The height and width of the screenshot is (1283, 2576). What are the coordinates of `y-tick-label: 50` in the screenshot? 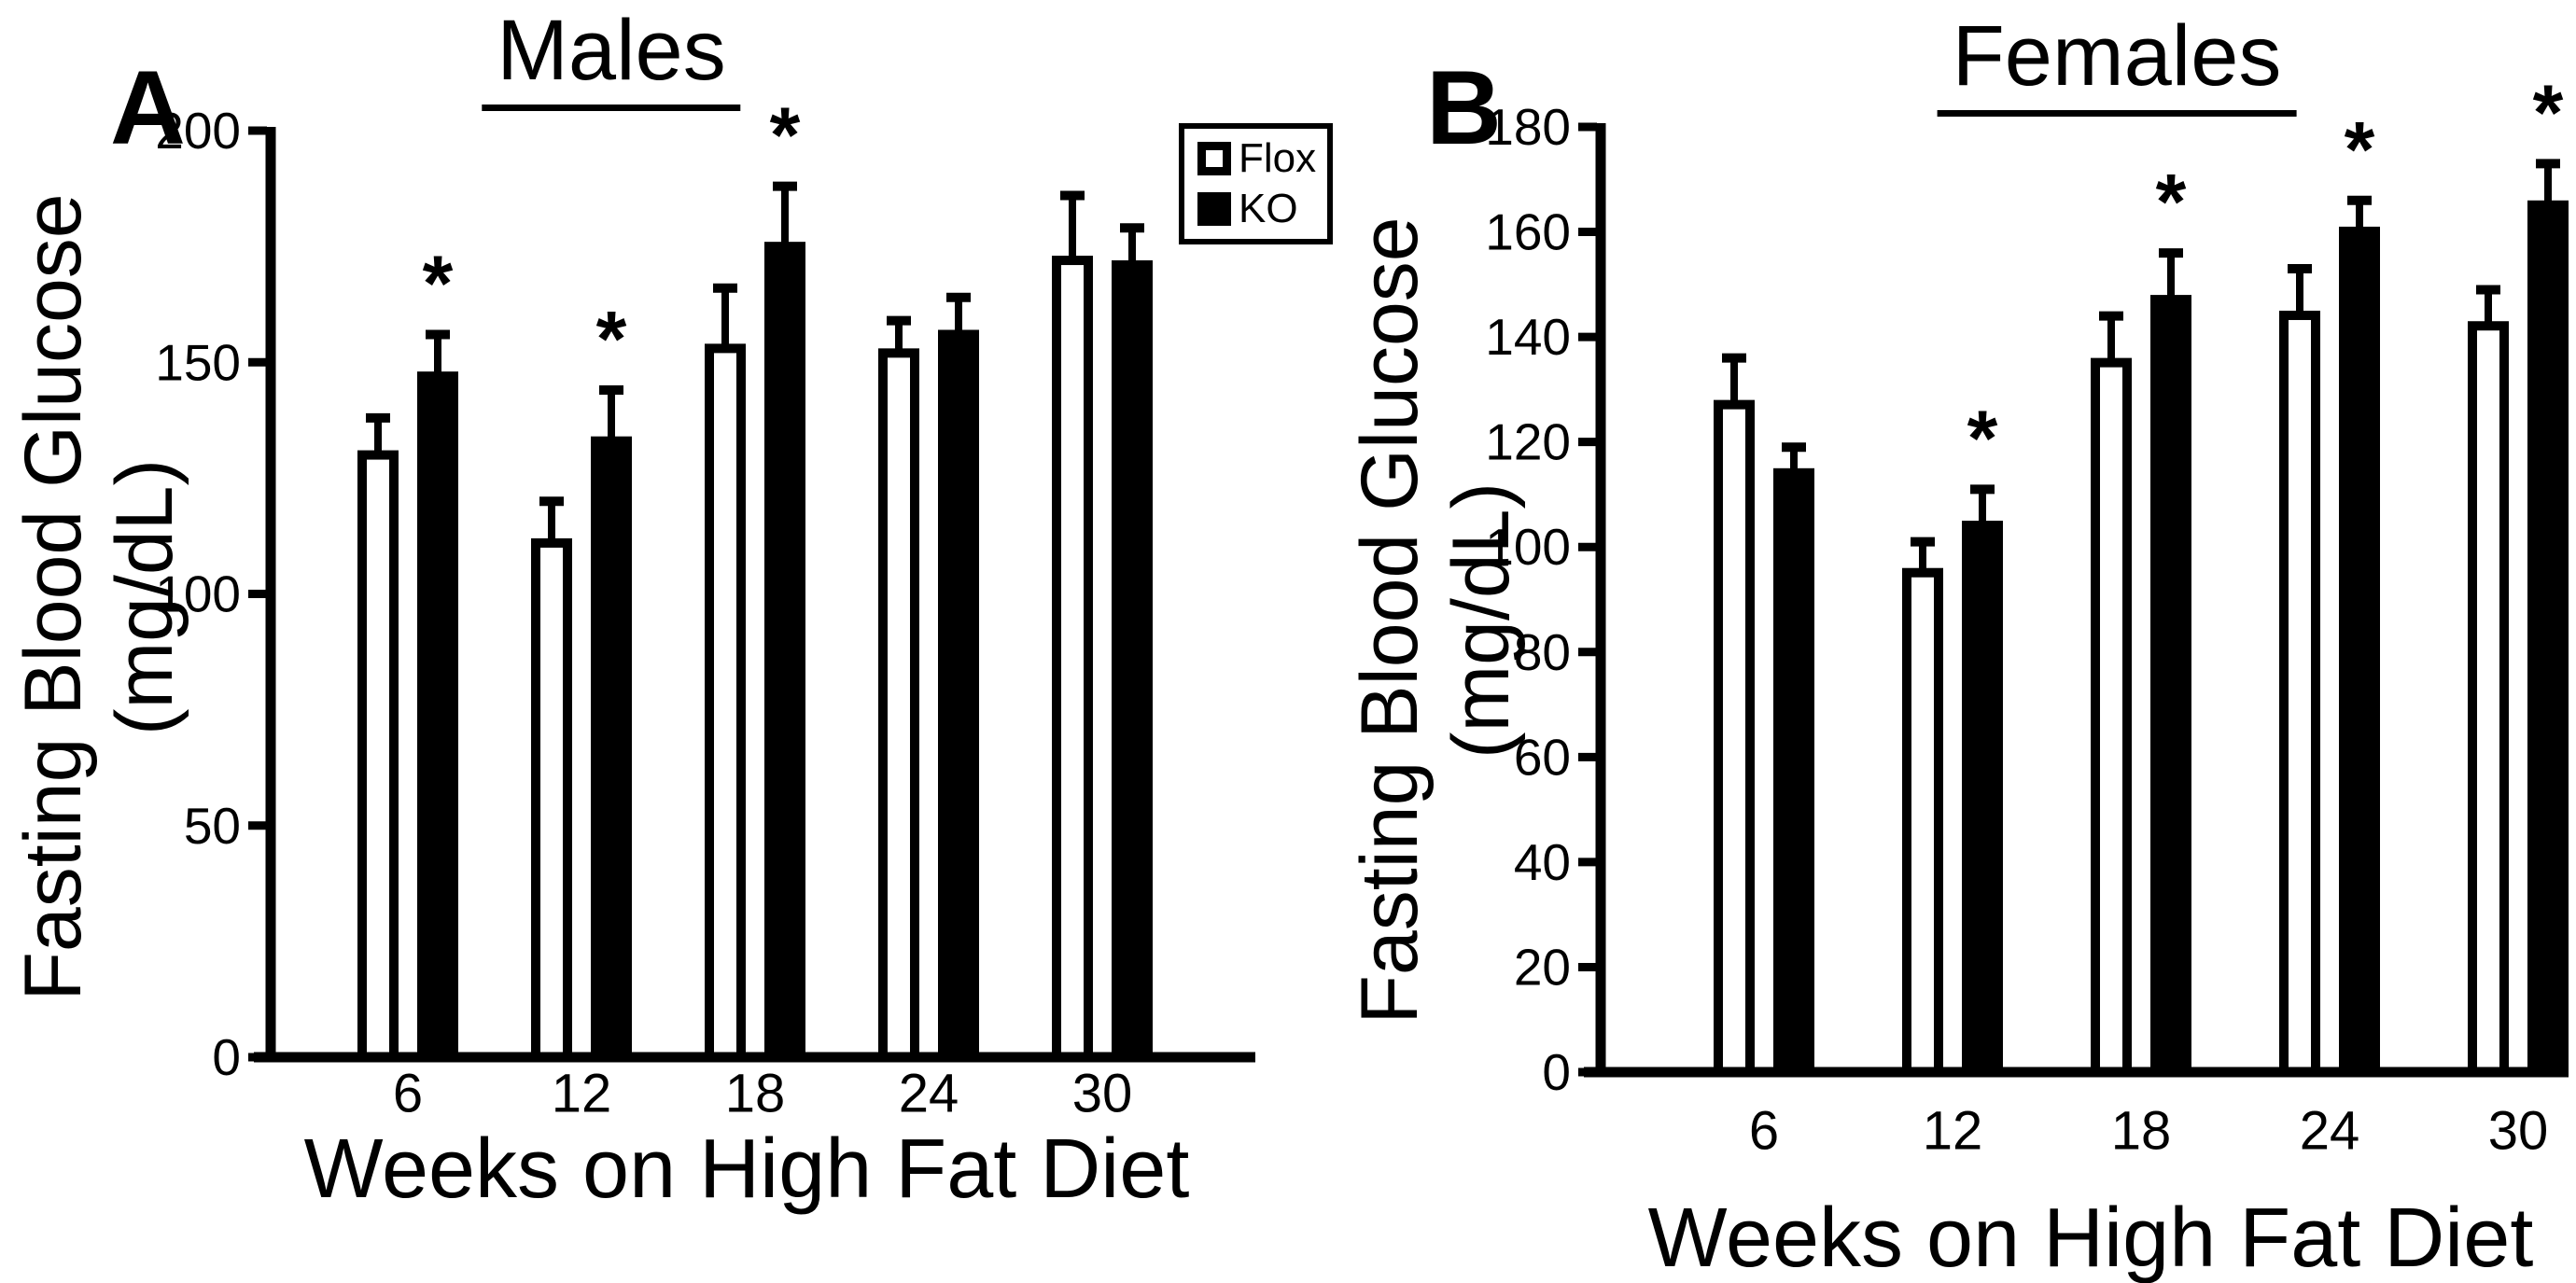 It's located at (212, 826).